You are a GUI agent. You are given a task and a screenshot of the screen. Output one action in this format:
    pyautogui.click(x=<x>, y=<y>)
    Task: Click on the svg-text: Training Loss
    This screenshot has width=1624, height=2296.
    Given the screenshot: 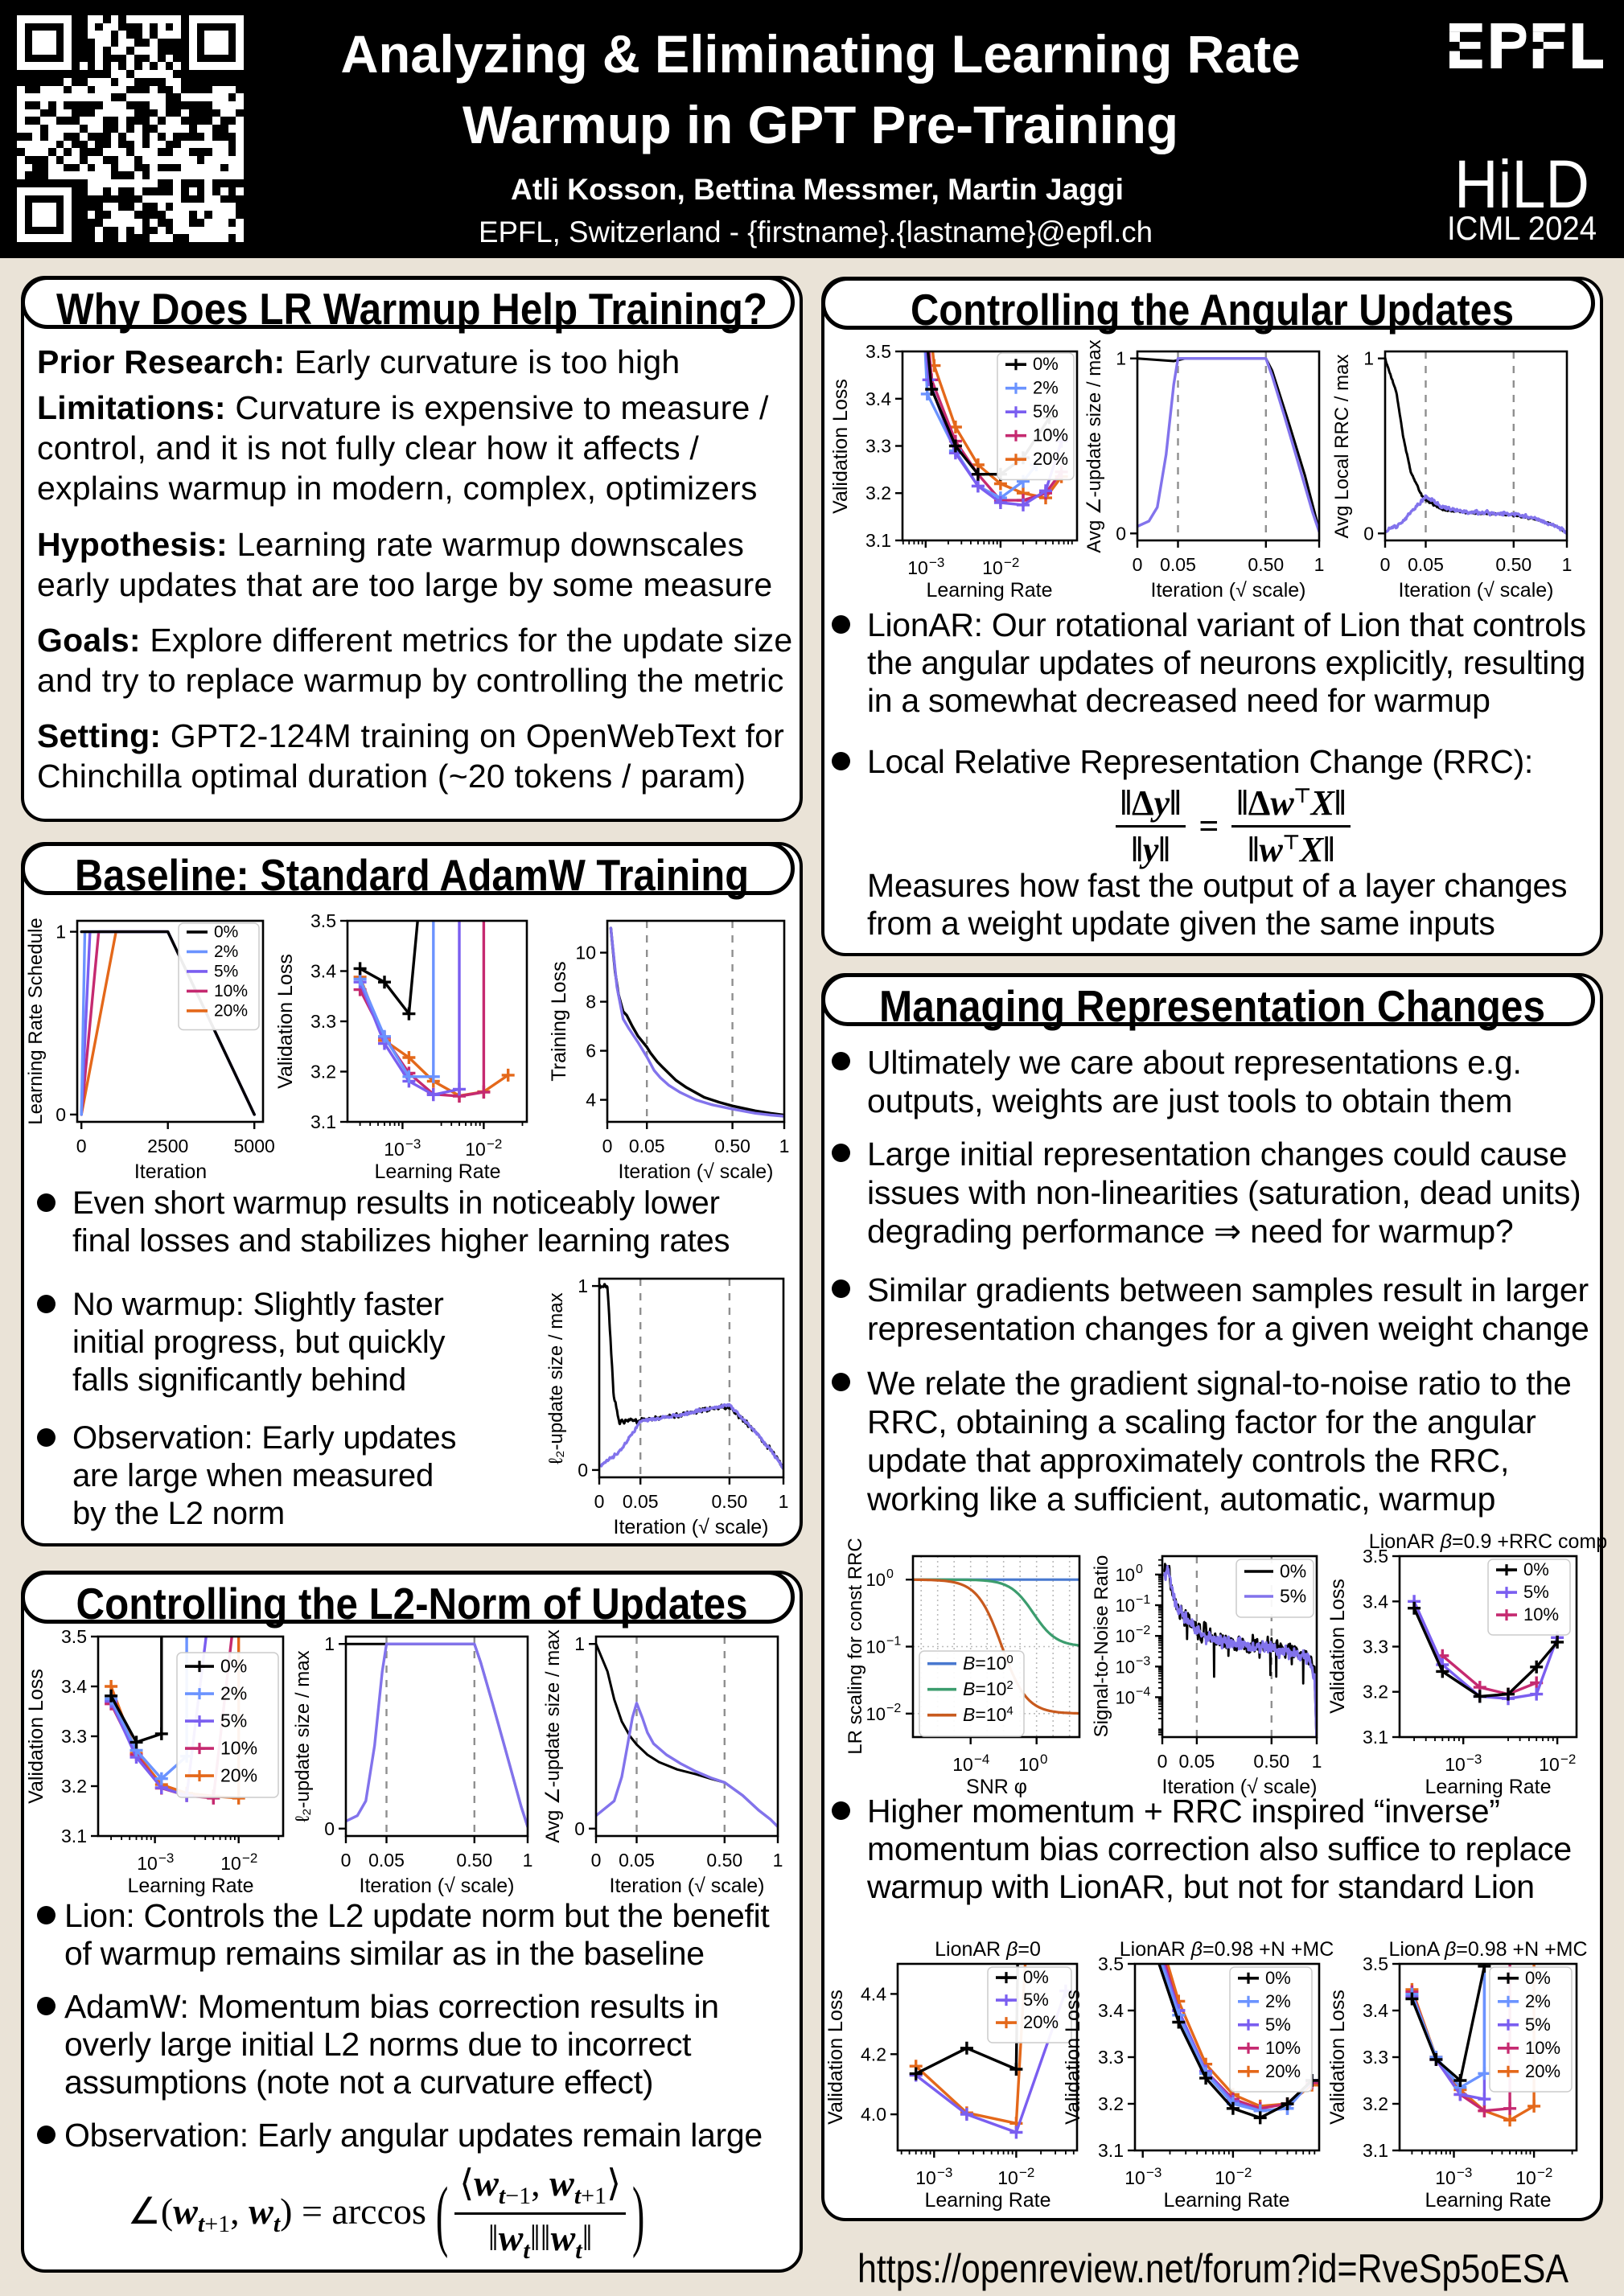 What is the action you would take?
    pyautogui.click(x=559, y=1021)
    